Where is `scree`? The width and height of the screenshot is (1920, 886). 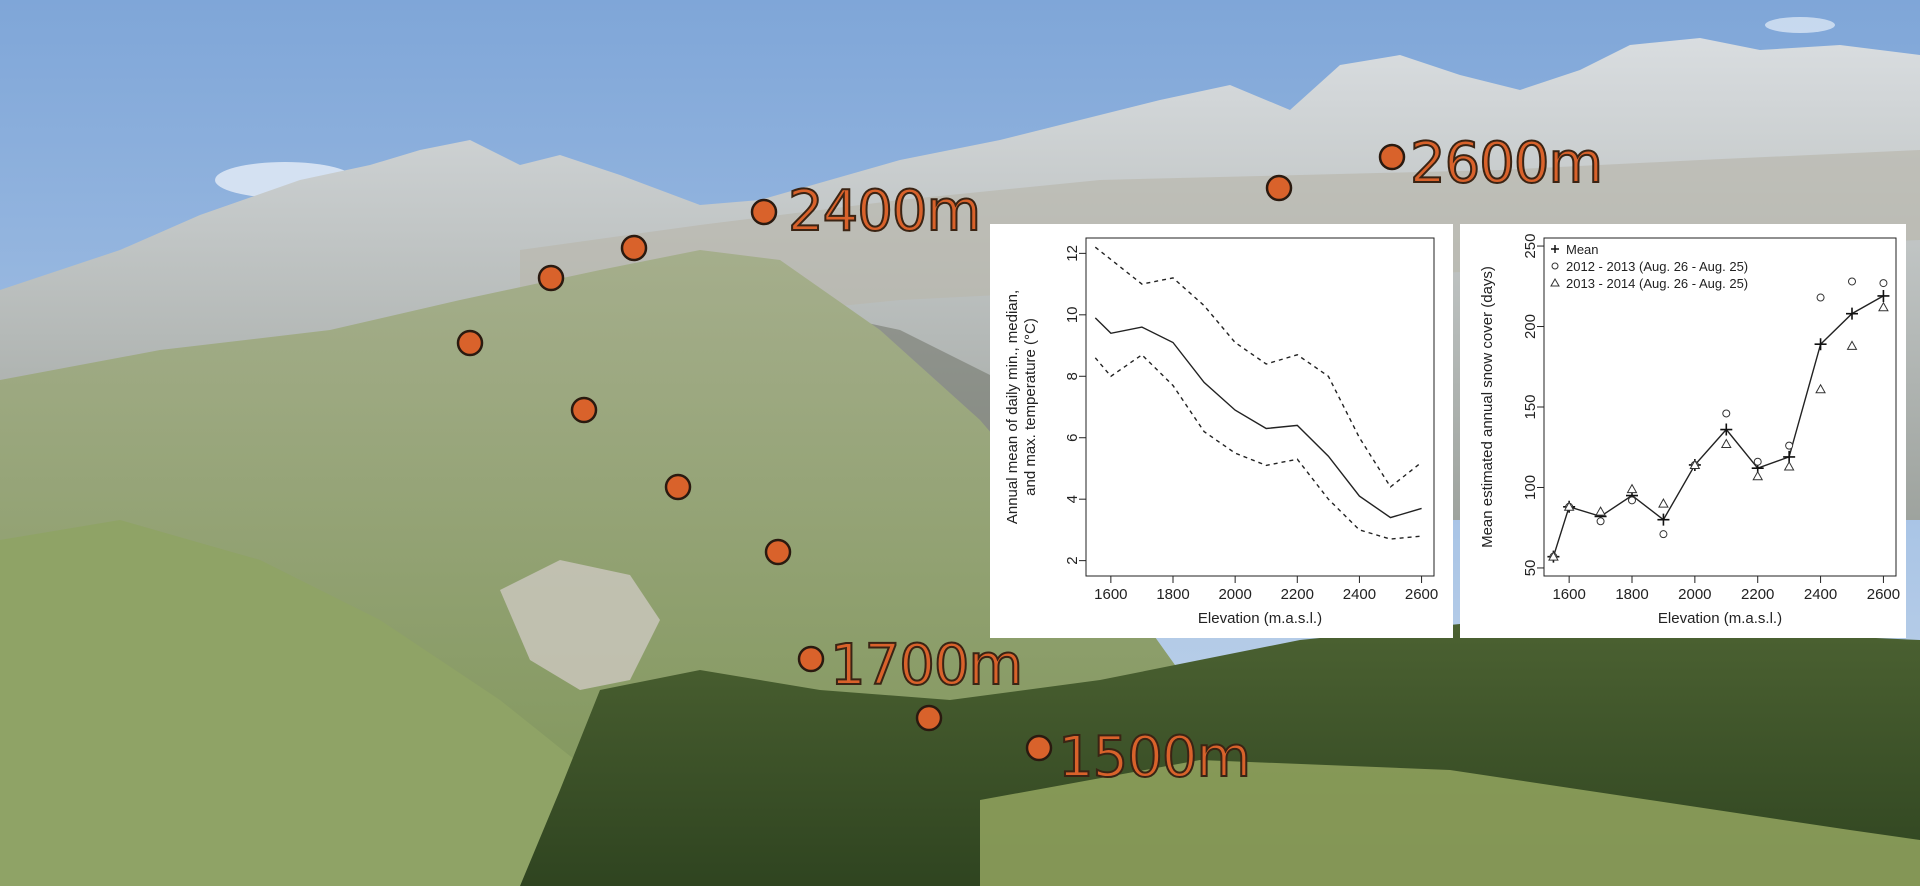
scree is located at coordinates (580, 625).